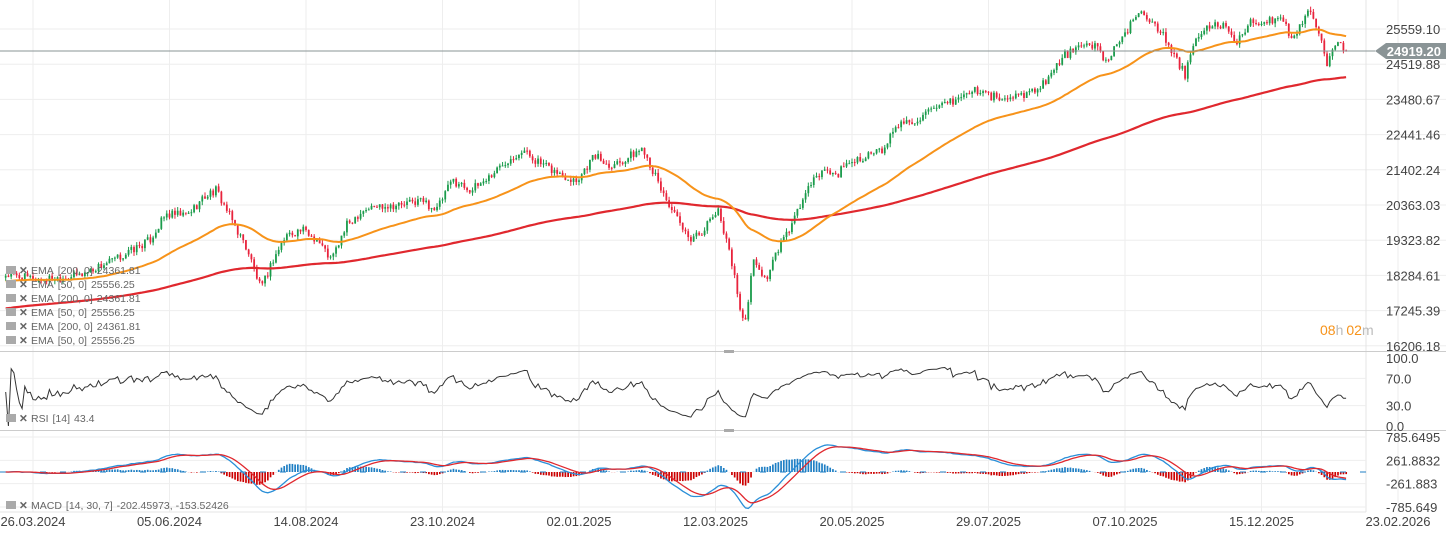 Image resolution: width=1446 pixels, height=538 pixels. I want to click on menu-icon, so click(11, 312).